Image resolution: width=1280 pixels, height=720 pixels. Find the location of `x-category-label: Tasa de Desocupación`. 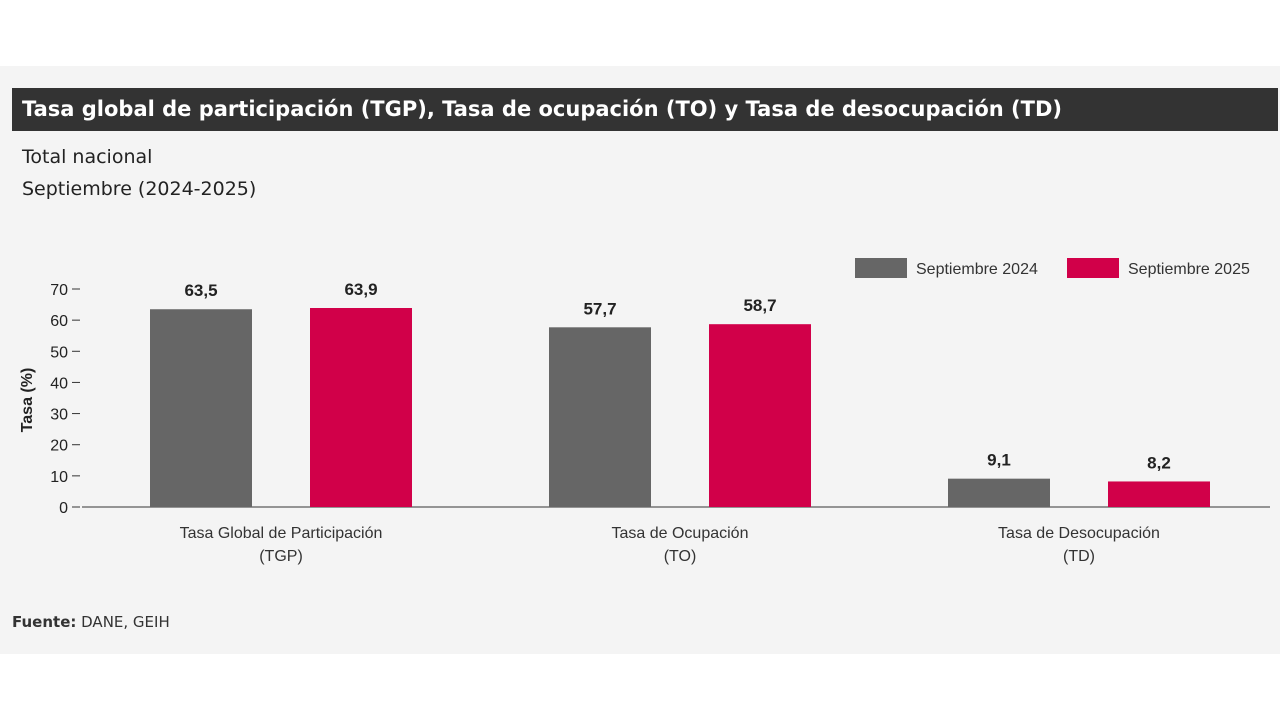

x-category-label: Tasa de Desocupación is located at coordinates (1079, 533).